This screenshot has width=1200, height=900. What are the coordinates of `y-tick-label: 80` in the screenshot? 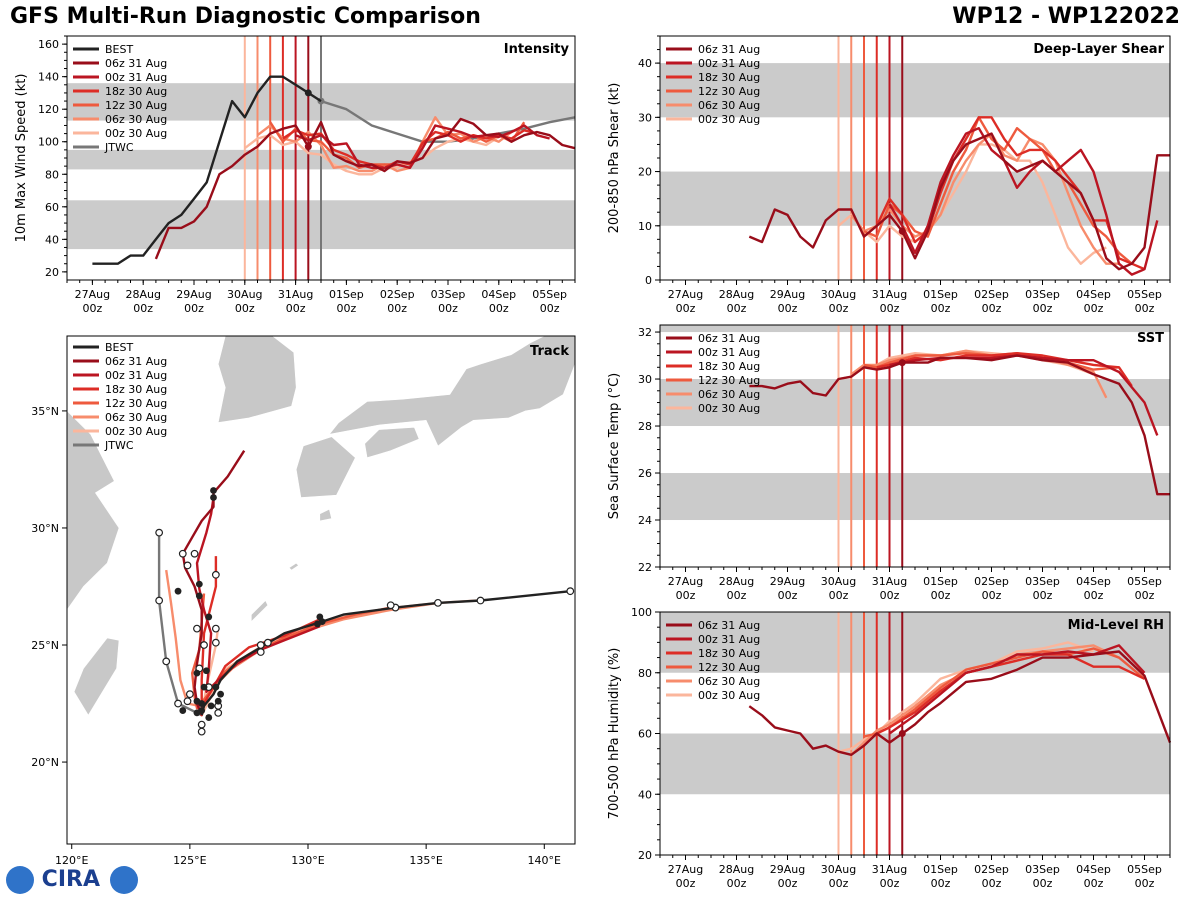 It's located at (52, 174).